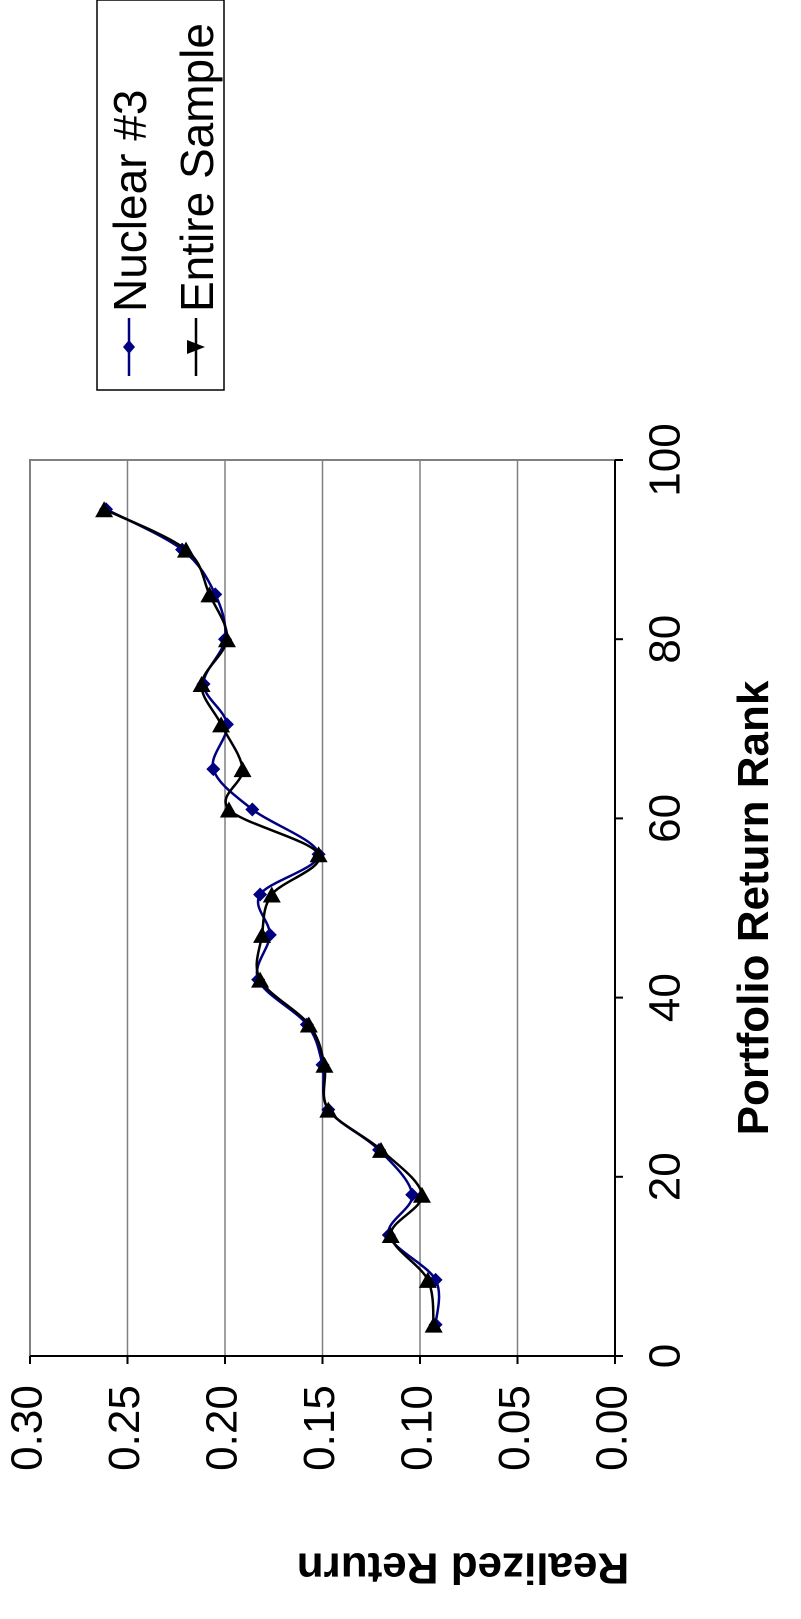  What do you see at coordinates (27, 1428) in the screenshot?
I see `y-tick-label: 0.30` at bounding box center [27, 1428].